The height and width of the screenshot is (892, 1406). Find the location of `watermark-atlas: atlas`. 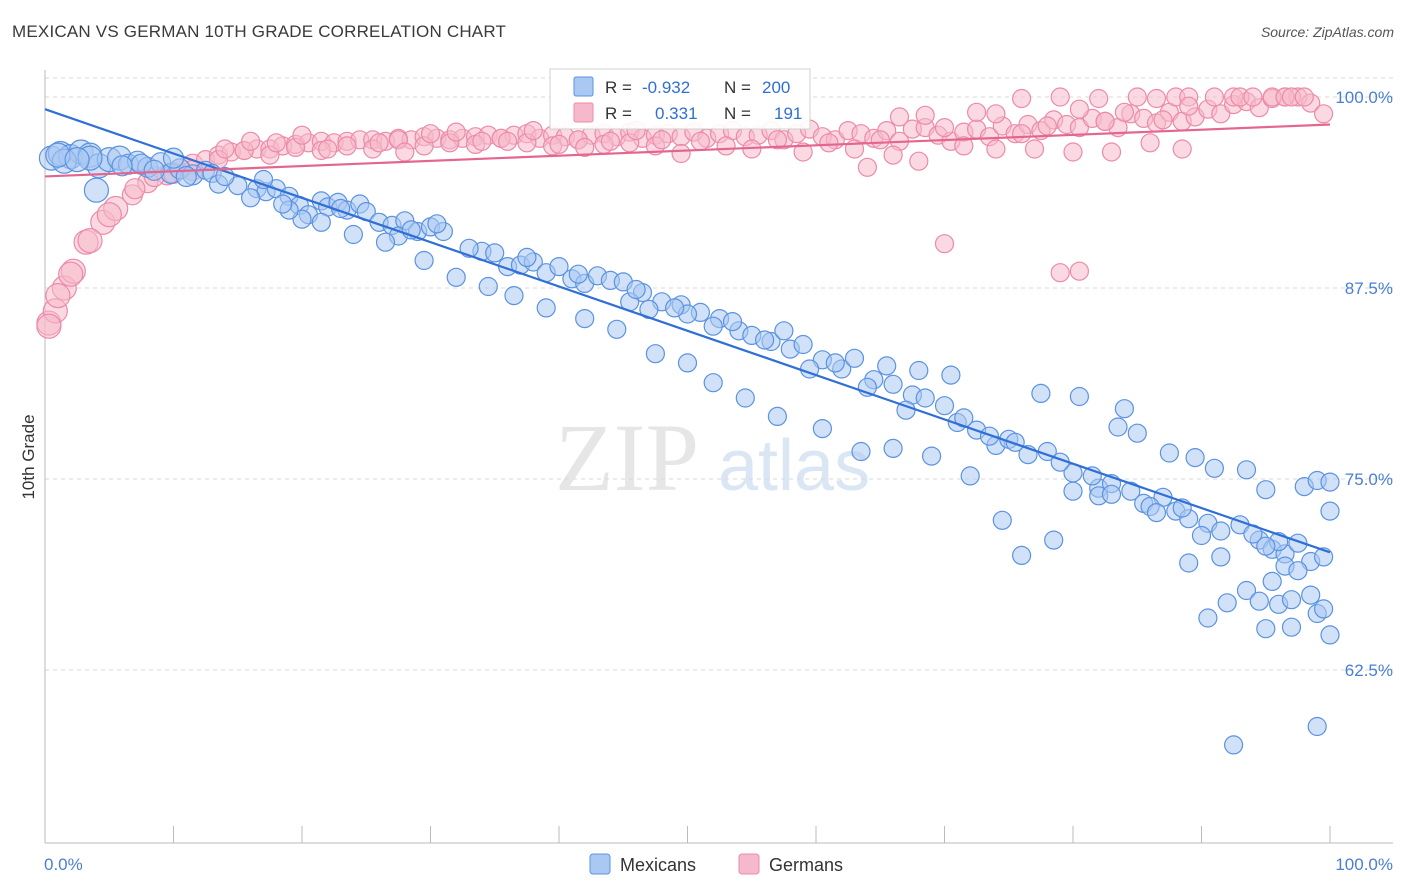

watermark-atlas: atlas is located at coordinates (794, 466).